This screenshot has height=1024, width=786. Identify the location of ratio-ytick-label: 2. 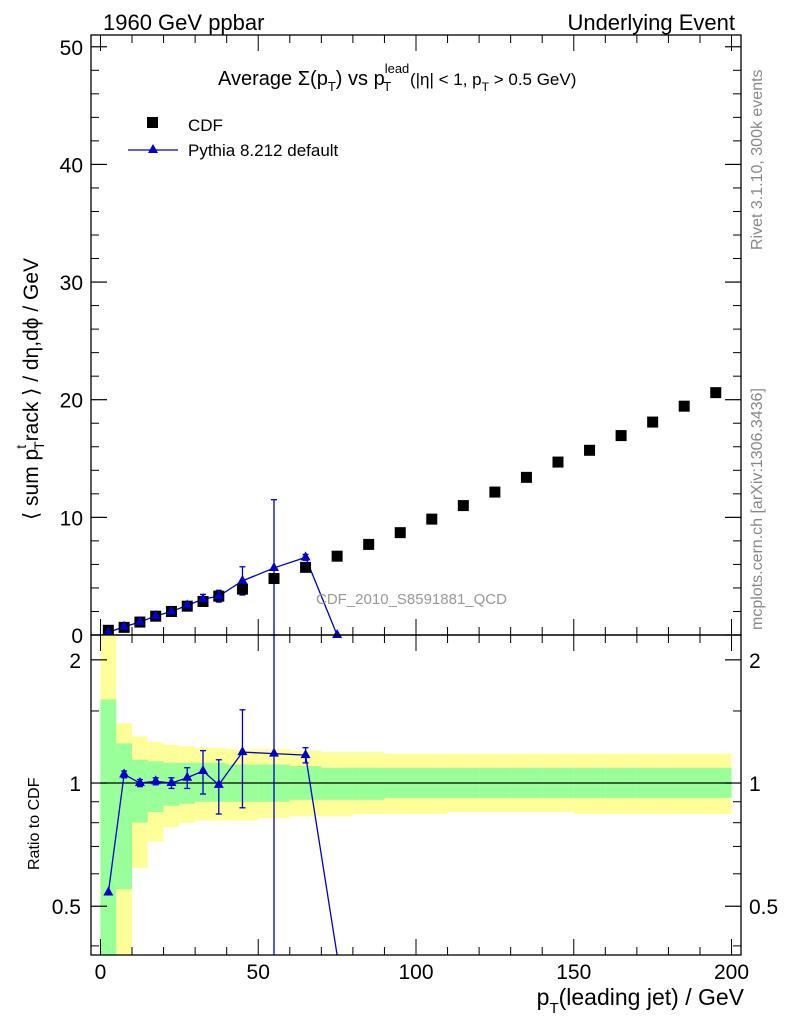
(75, 661).